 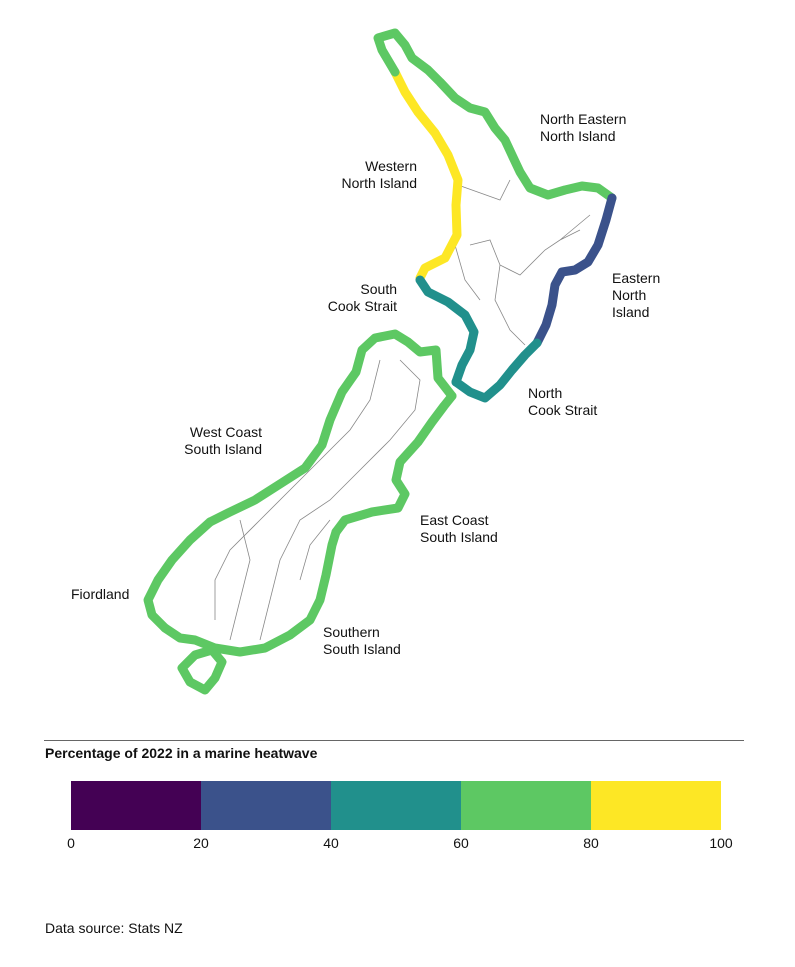 What do you see at coordinates (495, 115) in the screenshot?
I see `coast-north-eastern-north-island` at bounding box center [495, 115].